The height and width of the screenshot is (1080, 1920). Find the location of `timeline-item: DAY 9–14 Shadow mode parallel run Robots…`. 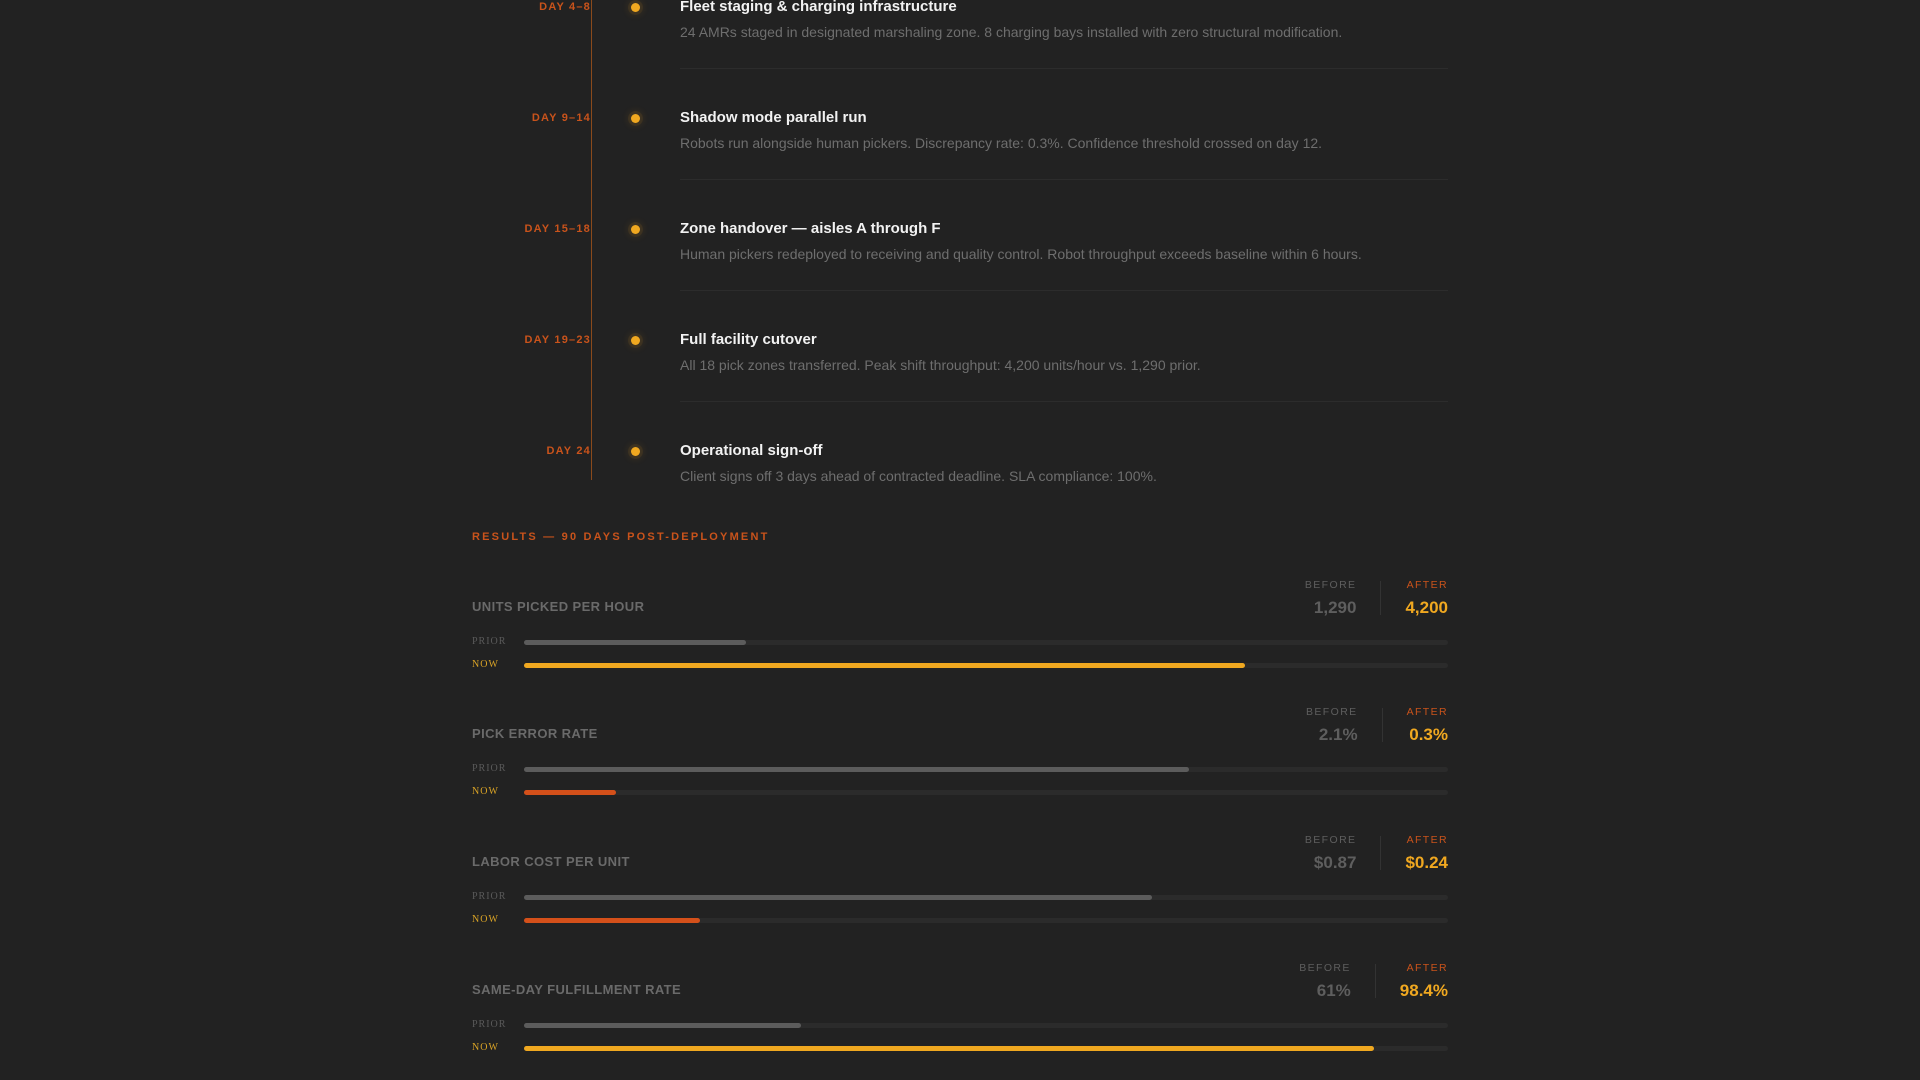

timeline-item: DAY 9–14 Shadow mode parallel run Robots… is located at coordinates (960, 165).